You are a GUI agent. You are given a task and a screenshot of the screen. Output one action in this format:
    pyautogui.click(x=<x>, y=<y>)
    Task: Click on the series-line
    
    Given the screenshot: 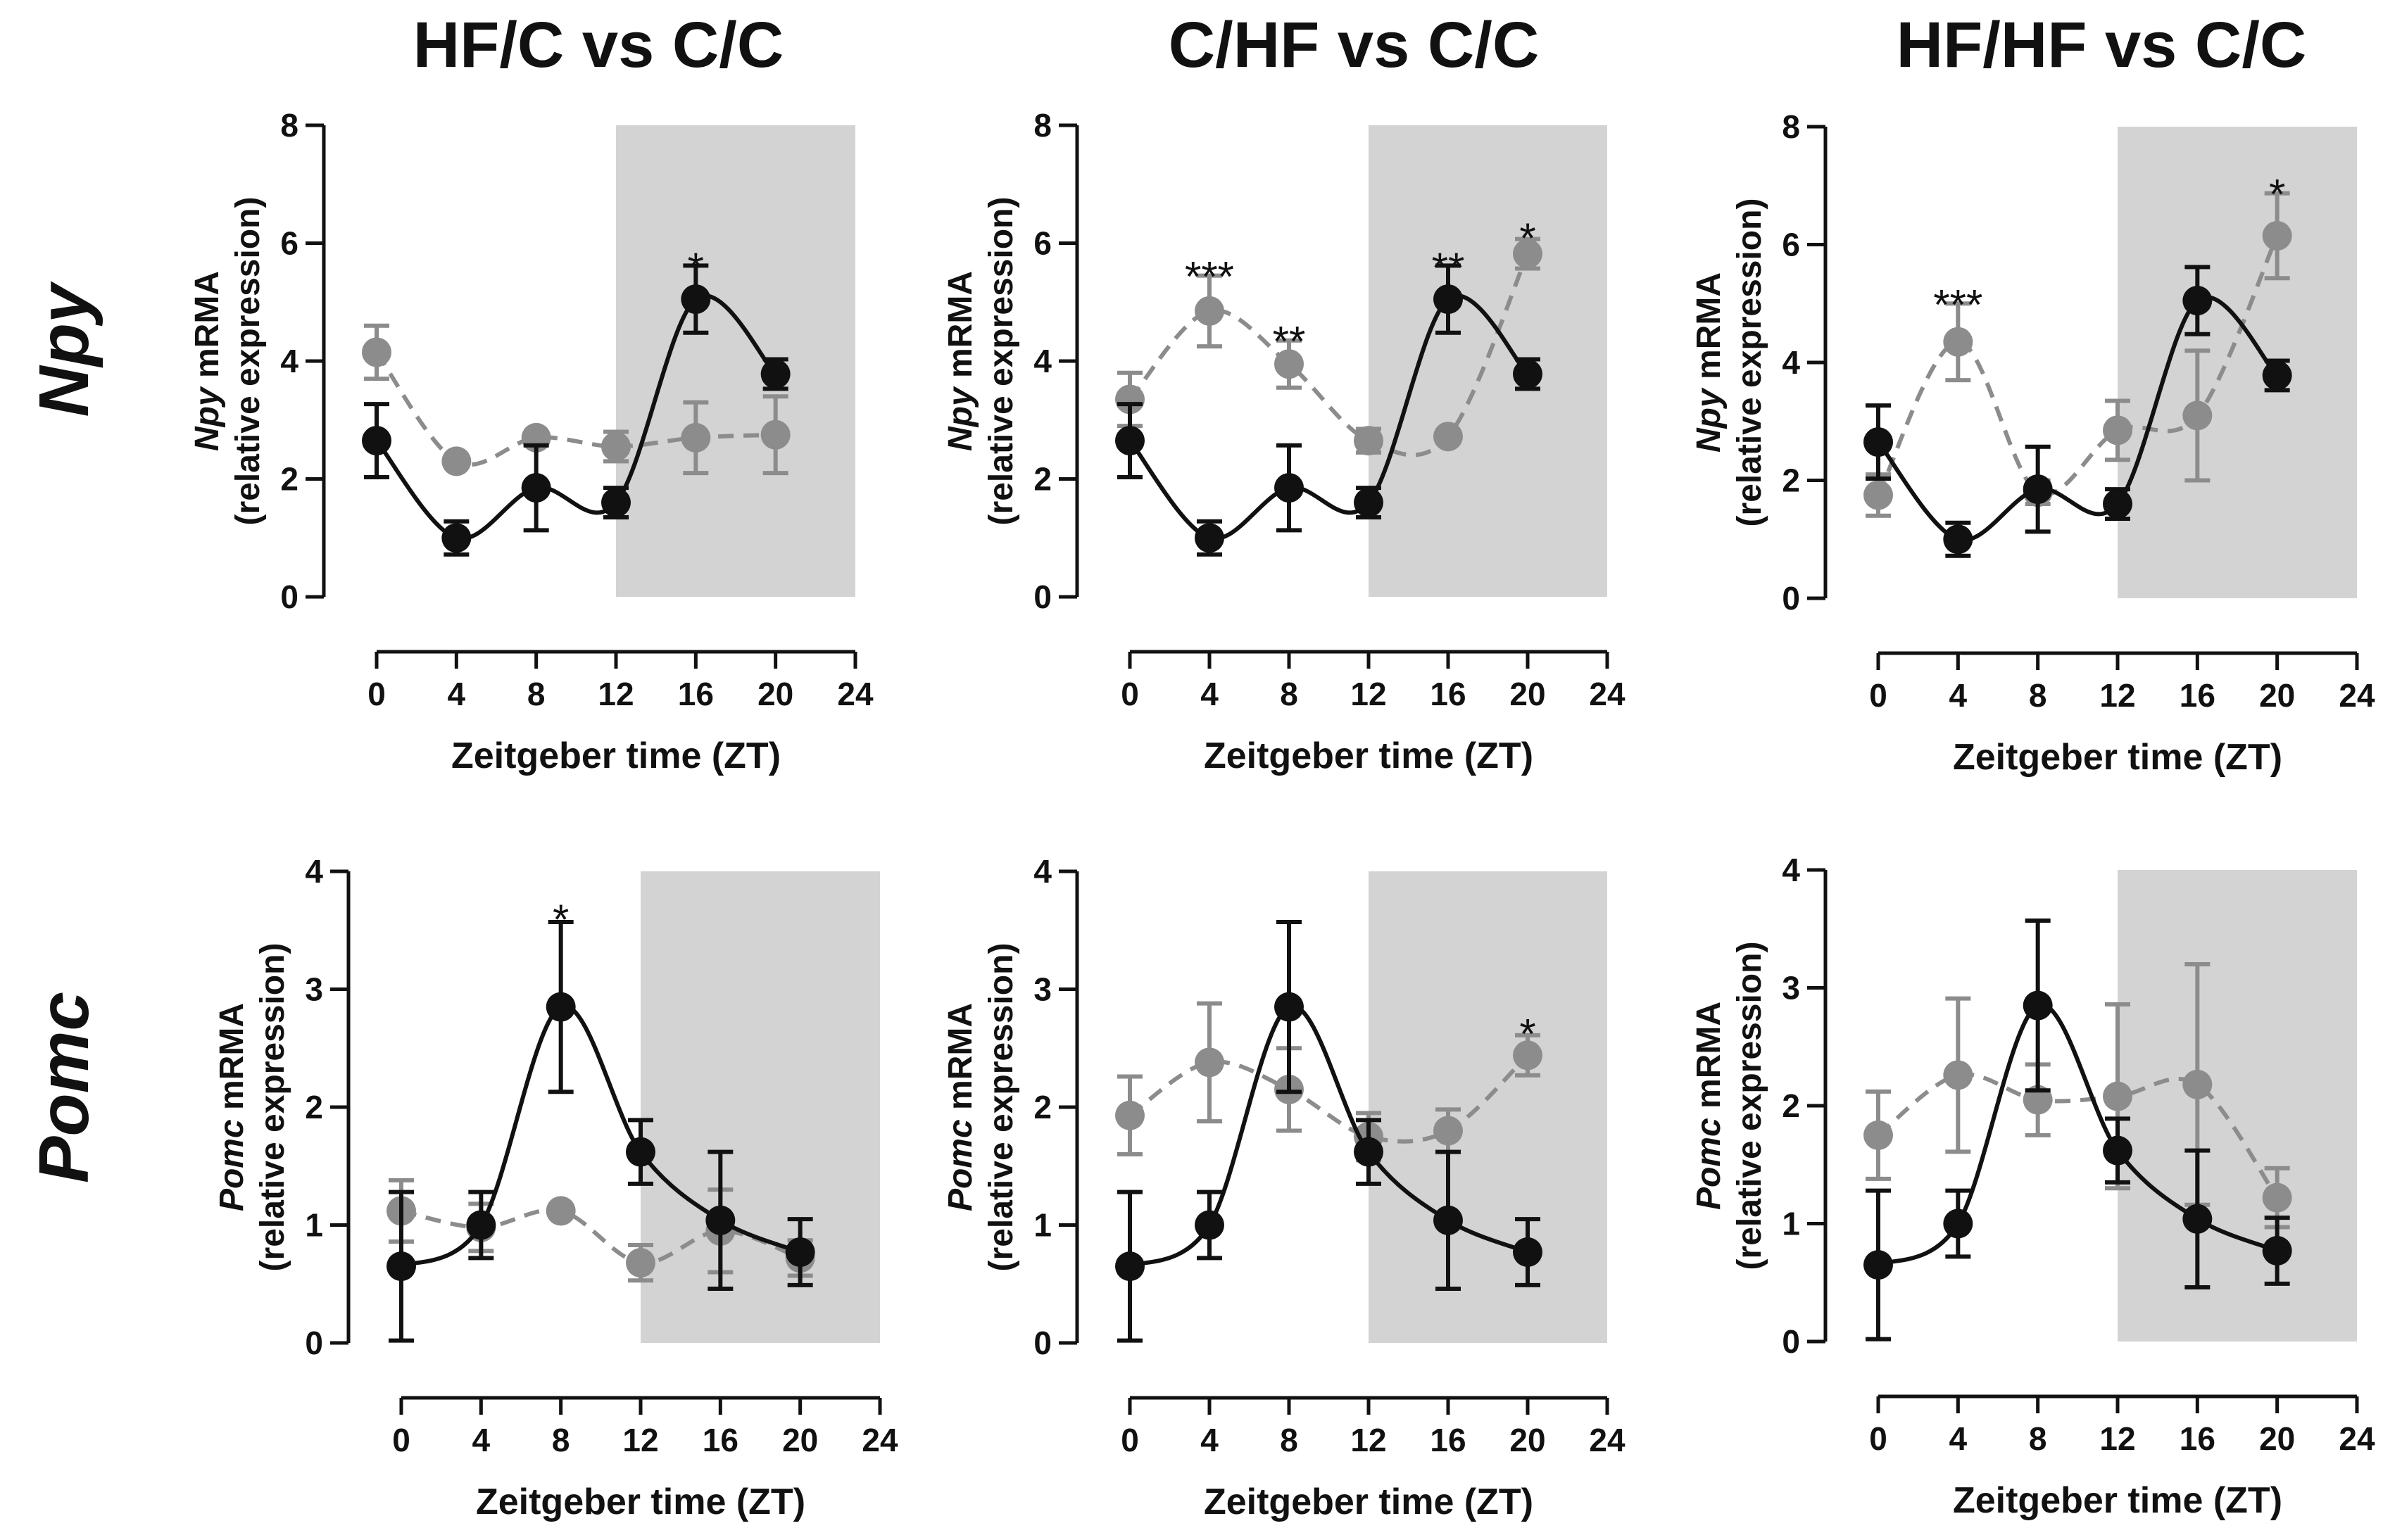 What is the action you would take?
    pyautogui.click(x=2078, y=365)
    